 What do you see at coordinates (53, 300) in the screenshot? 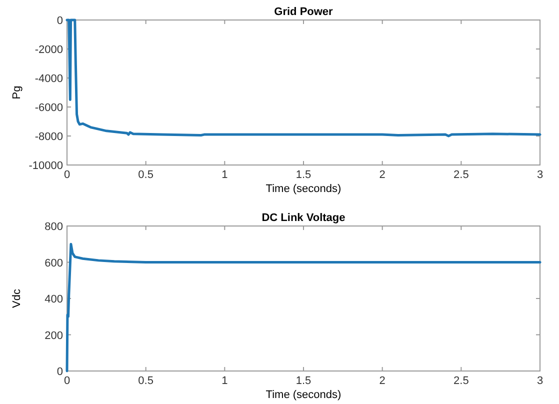
I see `y-tick-label: 400` at bounding box center [53, 300].